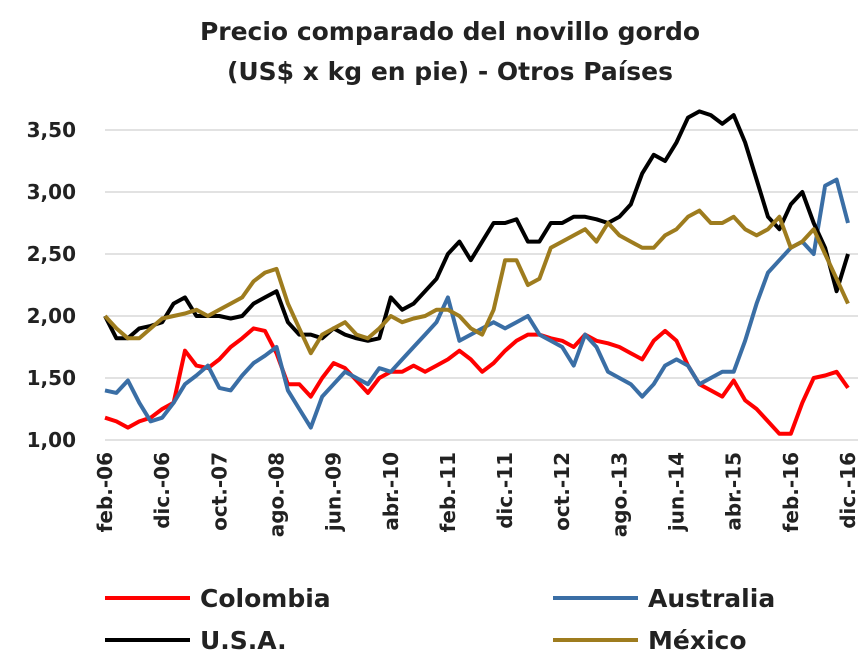 The width and height of the screenshot is (865, 656). I want to click on x-tick-label: feb.-16, so click(791, 492).